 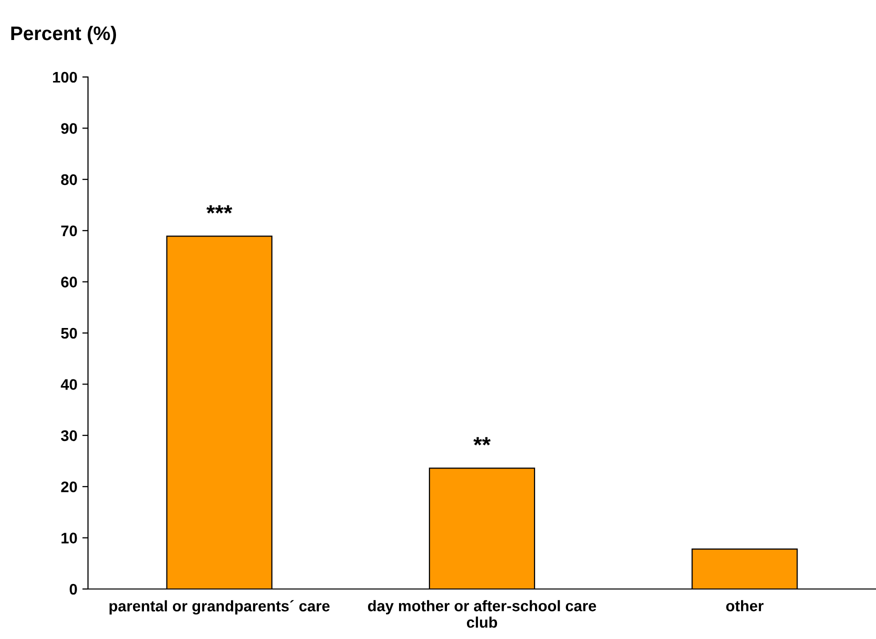 What do you see at coordinates (73, 589) in the screenshot?
I see `y-tick-label: 0` at bounding box center [73, 589].